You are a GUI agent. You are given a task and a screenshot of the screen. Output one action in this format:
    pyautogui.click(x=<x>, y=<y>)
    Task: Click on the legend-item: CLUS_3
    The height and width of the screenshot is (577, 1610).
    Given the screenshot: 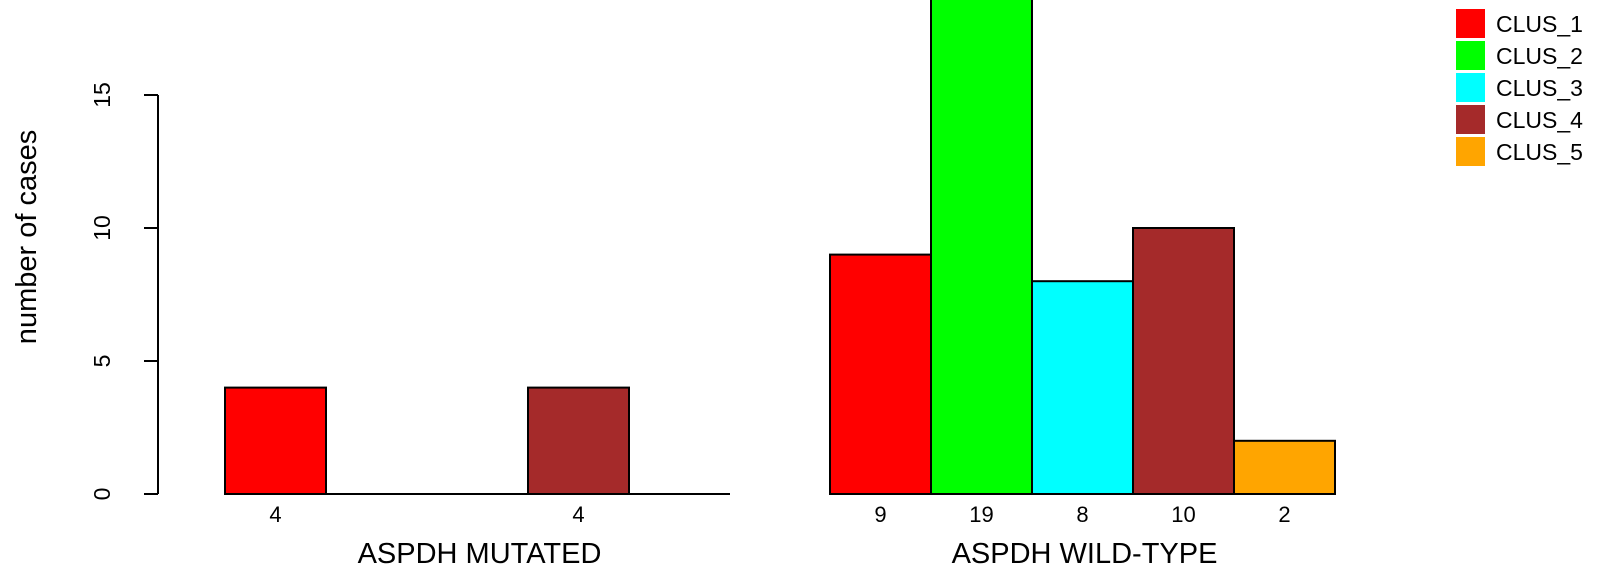 What is the action you would take?
    pyautogui.click(x=1519, y=87)
    